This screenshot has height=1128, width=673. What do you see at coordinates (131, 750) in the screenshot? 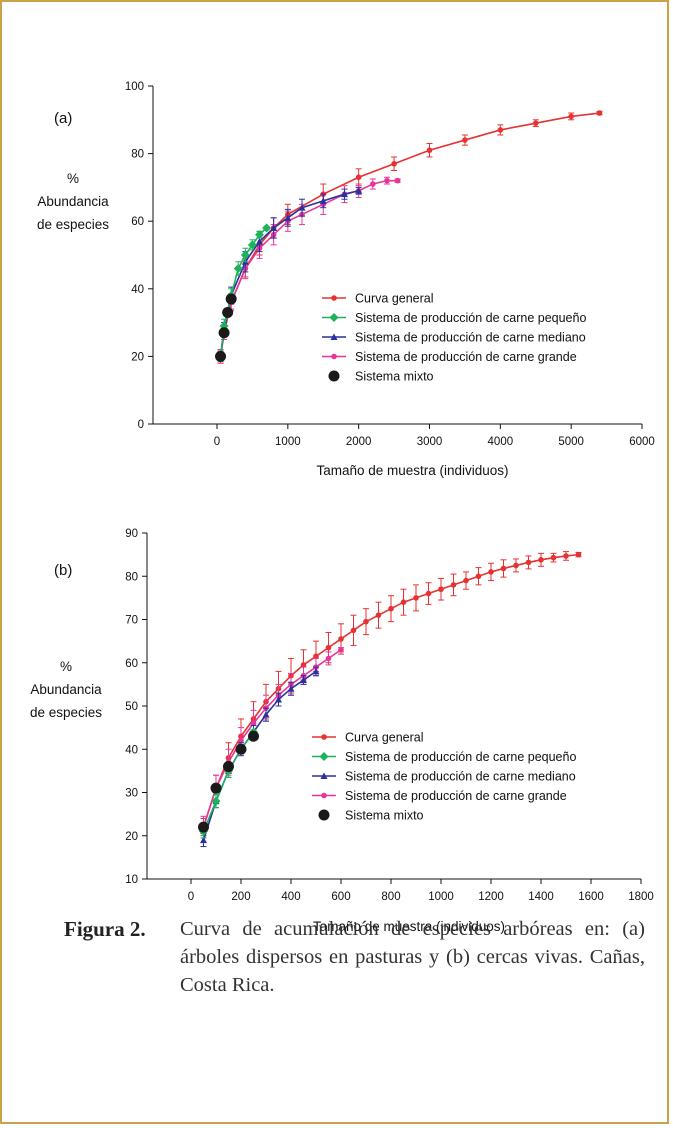
I see `y-tick-label: 40` at bounding box center [131, 750].